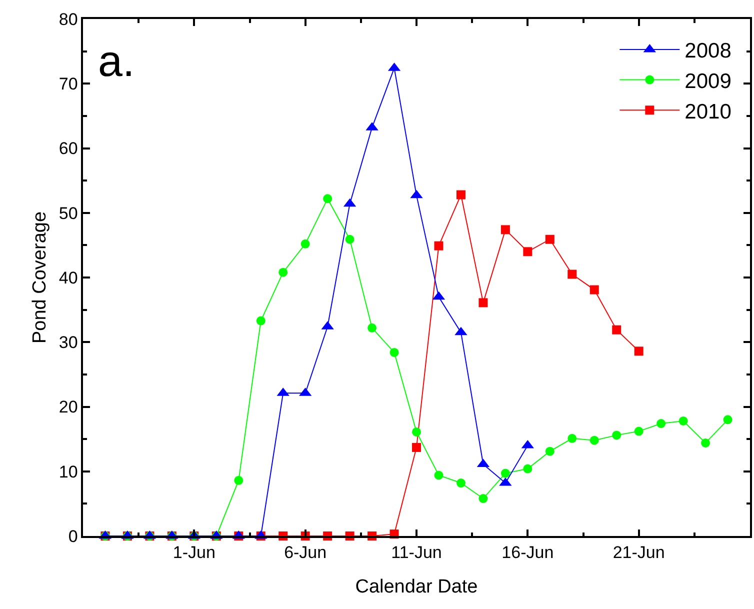 The width and height of the screenshot is (754, 609). I want to click on y-tick-label: 0, so click(73, 536).